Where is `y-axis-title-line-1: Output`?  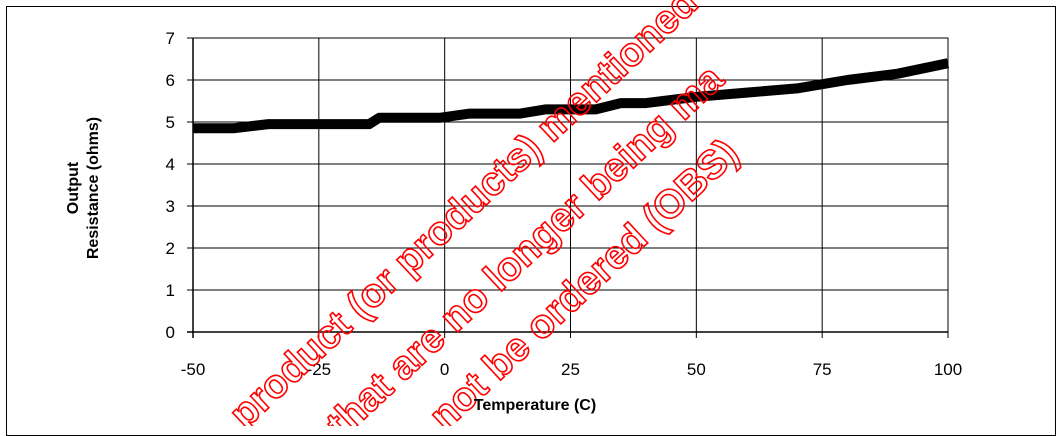 y-axis-title-line-1: Output is located at coordinates (73, 187).